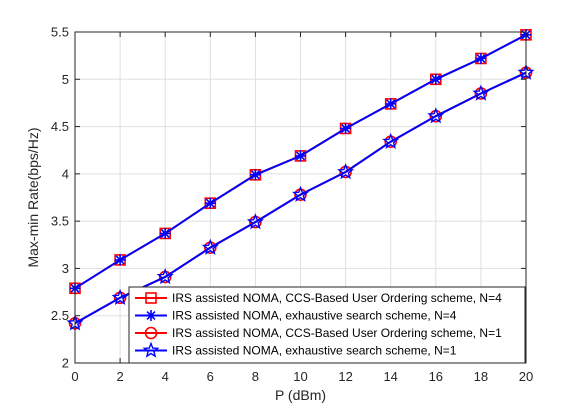 This screenshot has height=408, width=581. I want to click on y-tick-label: 3, so click(65, 268).